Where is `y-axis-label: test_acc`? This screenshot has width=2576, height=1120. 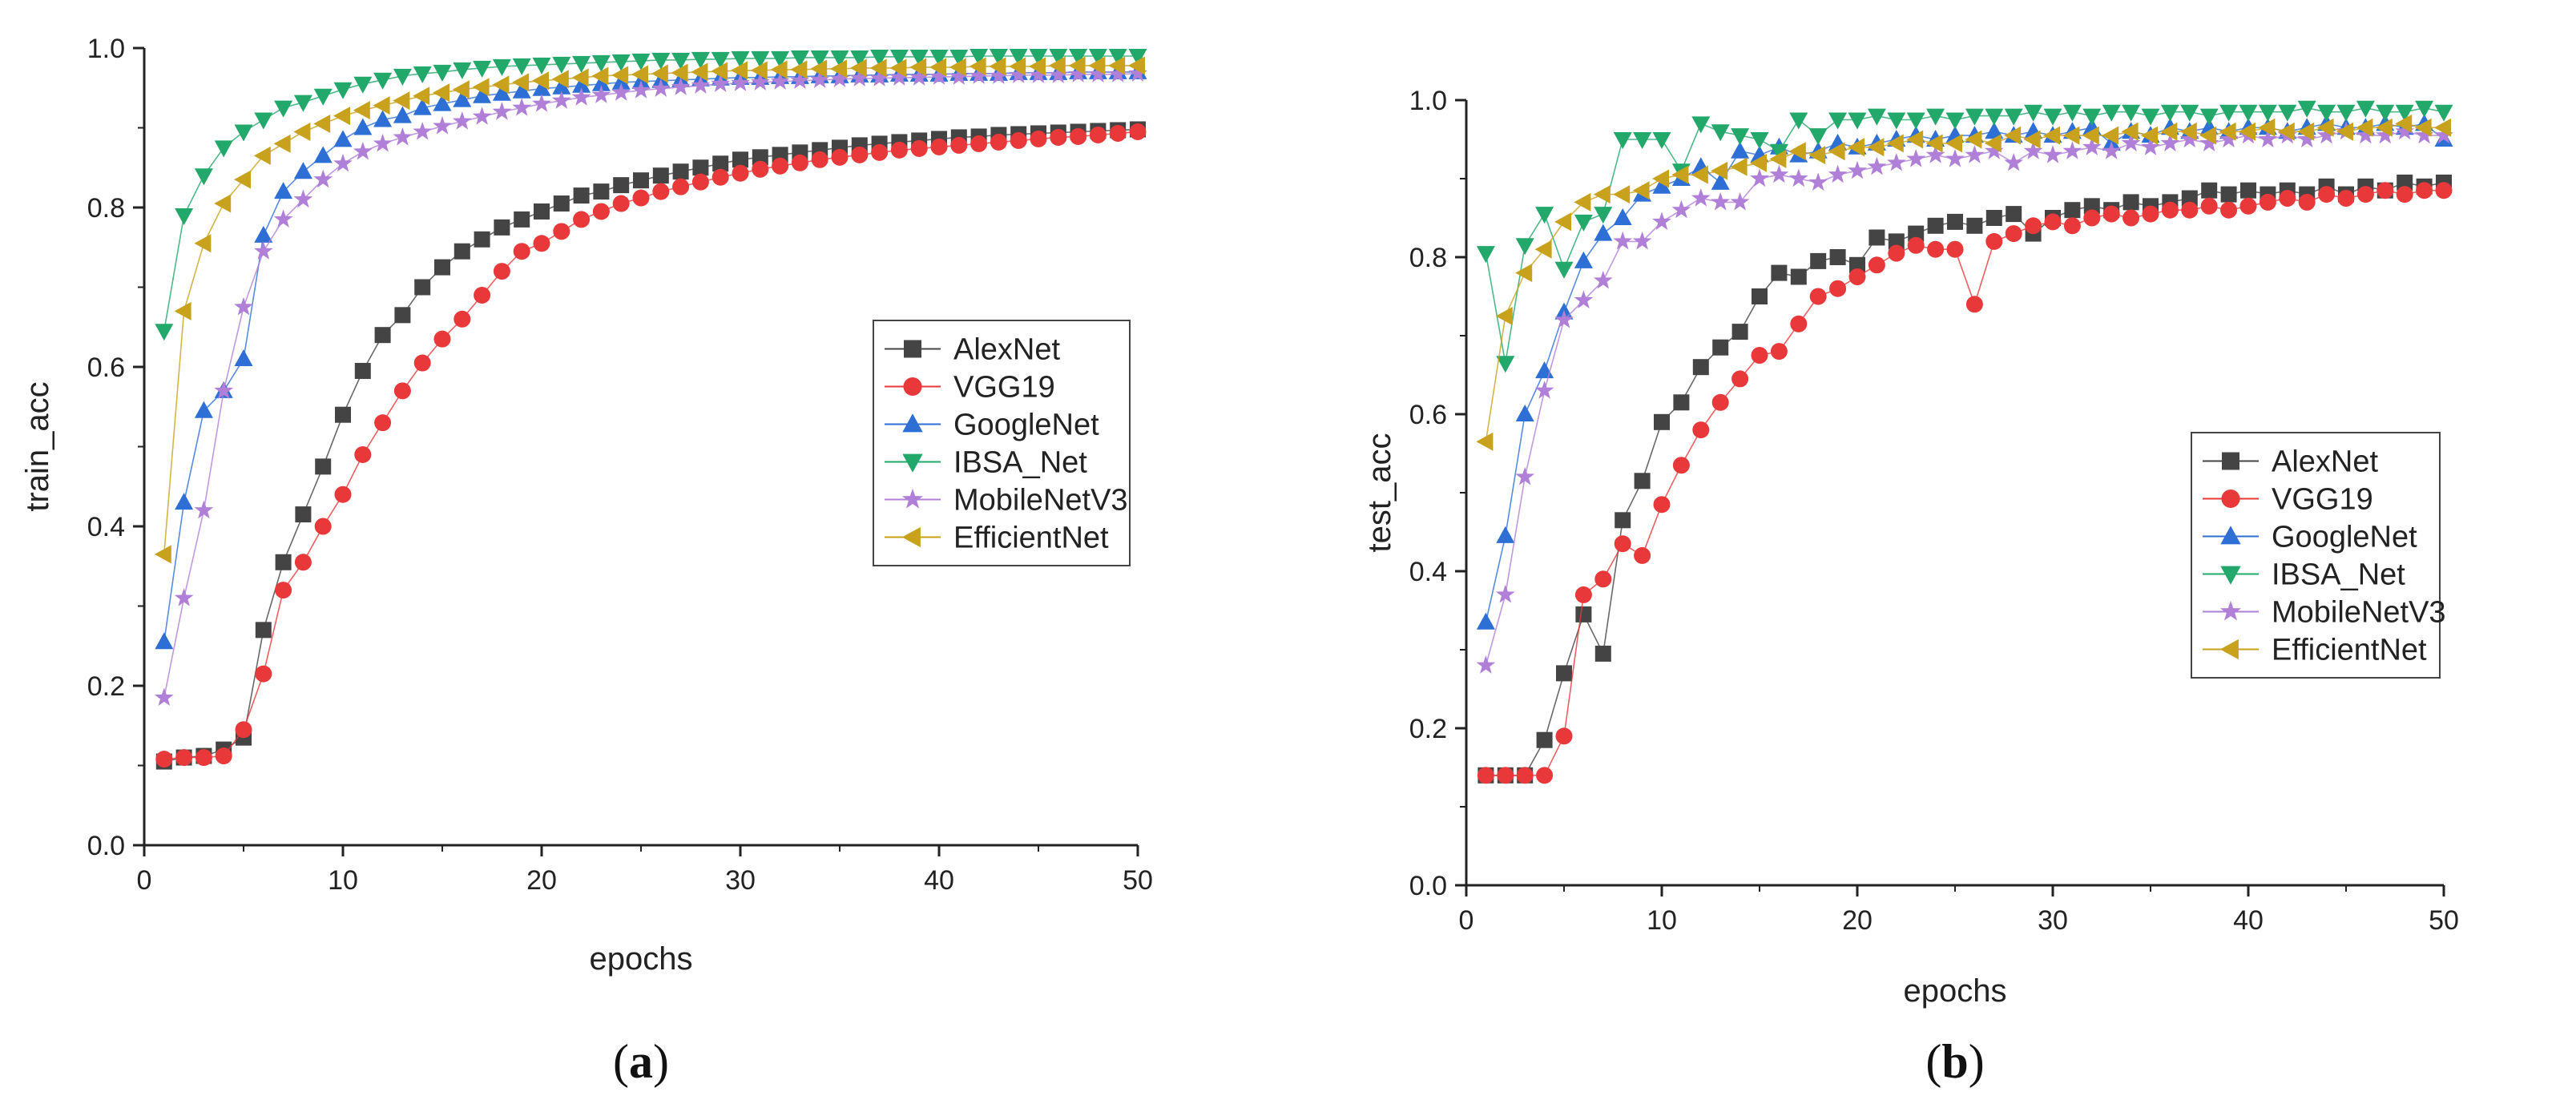 y-axis-label: test_acc is located at coordinates (1379, 493).